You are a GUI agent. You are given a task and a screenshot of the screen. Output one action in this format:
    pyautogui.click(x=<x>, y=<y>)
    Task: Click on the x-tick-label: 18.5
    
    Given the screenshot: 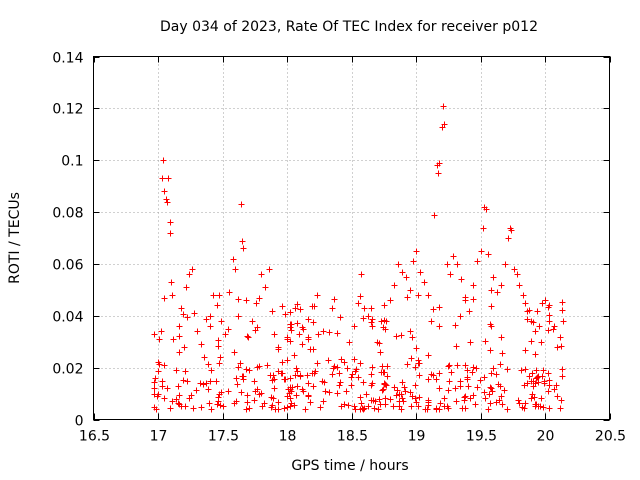 What is the action you would take?
    pyautogui.click(x=352, y=437)
    